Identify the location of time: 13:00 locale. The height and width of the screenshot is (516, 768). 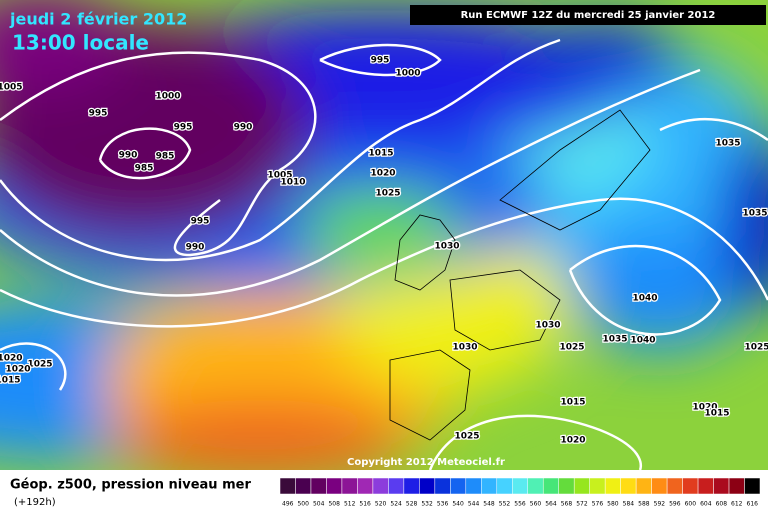
(80, 43).